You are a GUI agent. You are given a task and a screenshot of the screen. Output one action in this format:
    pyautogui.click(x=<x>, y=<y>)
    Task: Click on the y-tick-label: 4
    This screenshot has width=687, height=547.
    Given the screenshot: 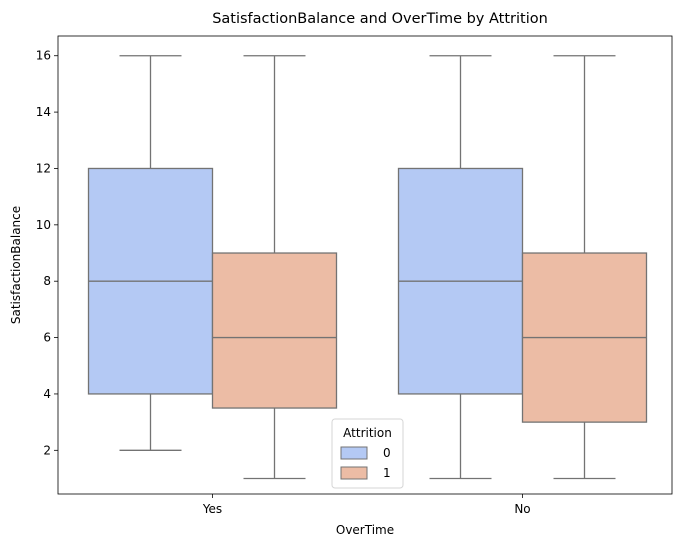 What is the action you would take?
    pyautogui.click(x=47, y=394)
    